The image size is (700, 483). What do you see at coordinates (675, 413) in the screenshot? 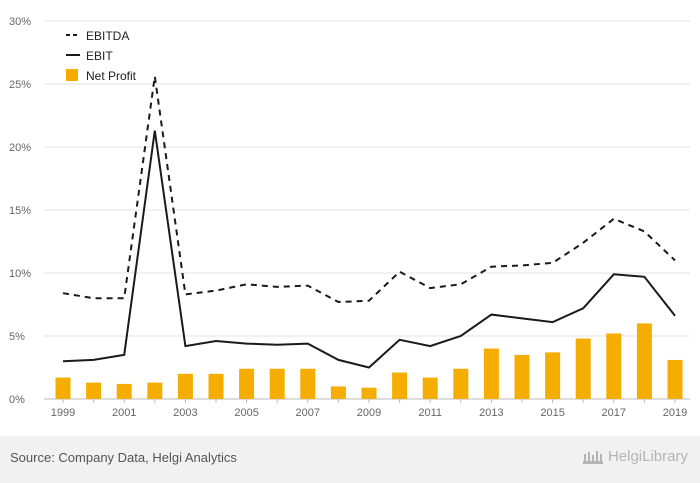
I see `x-tick-label: 2019` at bounding box center [675, 413].